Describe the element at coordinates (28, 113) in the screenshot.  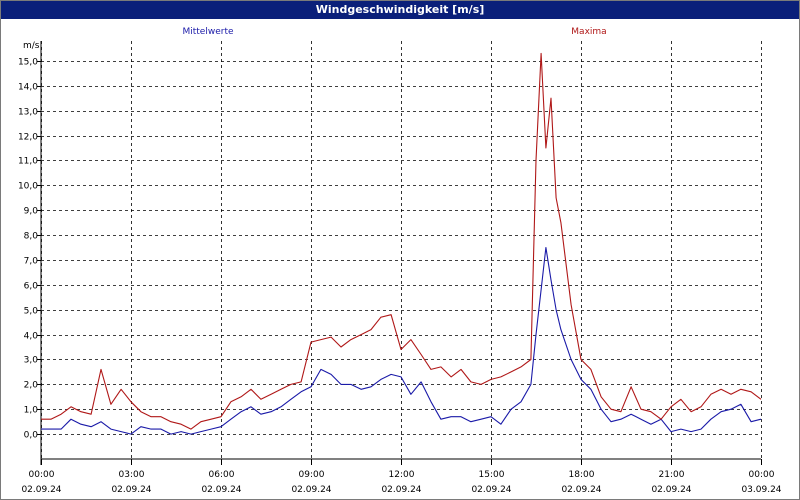
I see `y-tick-label: 13,0` at that location.